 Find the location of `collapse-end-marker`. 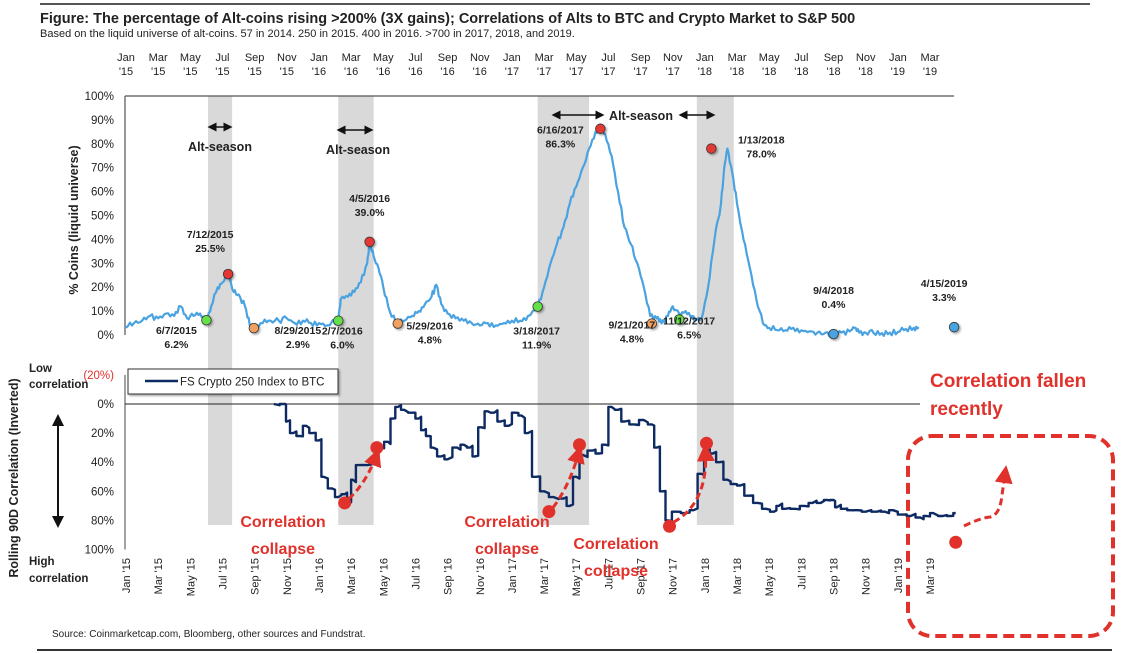

collapse-end-marker is located at coordinates (706, 443).